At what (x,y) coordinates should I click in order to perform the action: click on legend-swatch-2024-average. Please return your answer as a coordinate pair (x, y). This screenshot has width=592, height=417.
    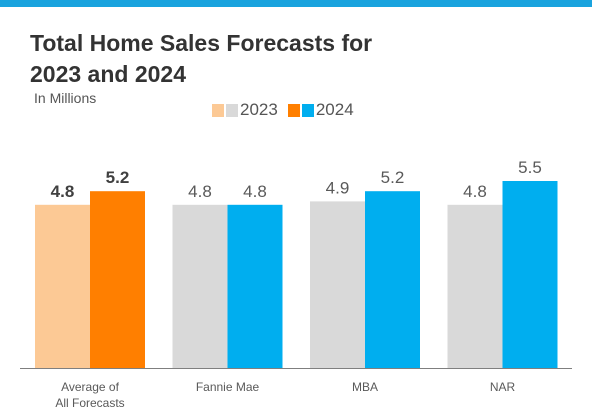
    Looking at the image, I should click on (293, 110).